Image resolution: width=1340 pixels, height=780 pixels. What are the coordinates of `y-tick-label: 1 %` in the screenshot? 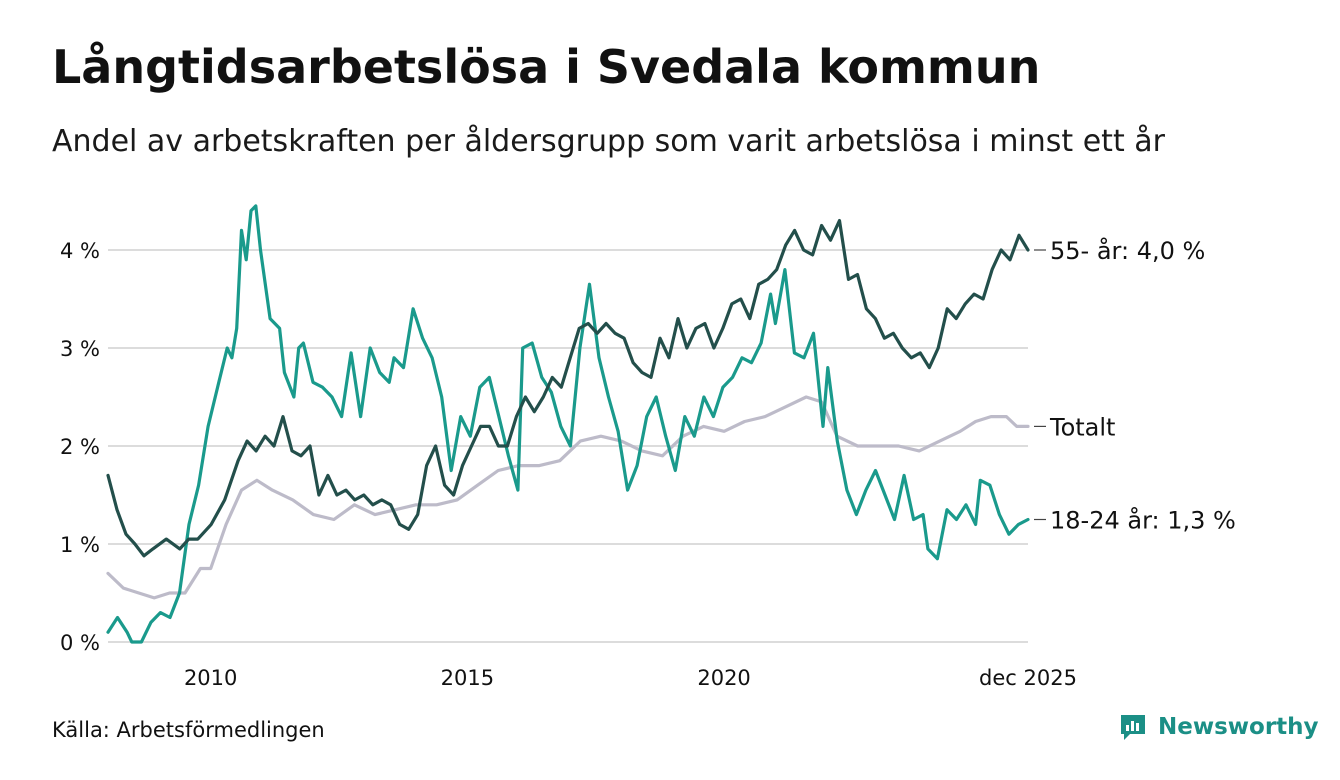 It's located at (80, 545).